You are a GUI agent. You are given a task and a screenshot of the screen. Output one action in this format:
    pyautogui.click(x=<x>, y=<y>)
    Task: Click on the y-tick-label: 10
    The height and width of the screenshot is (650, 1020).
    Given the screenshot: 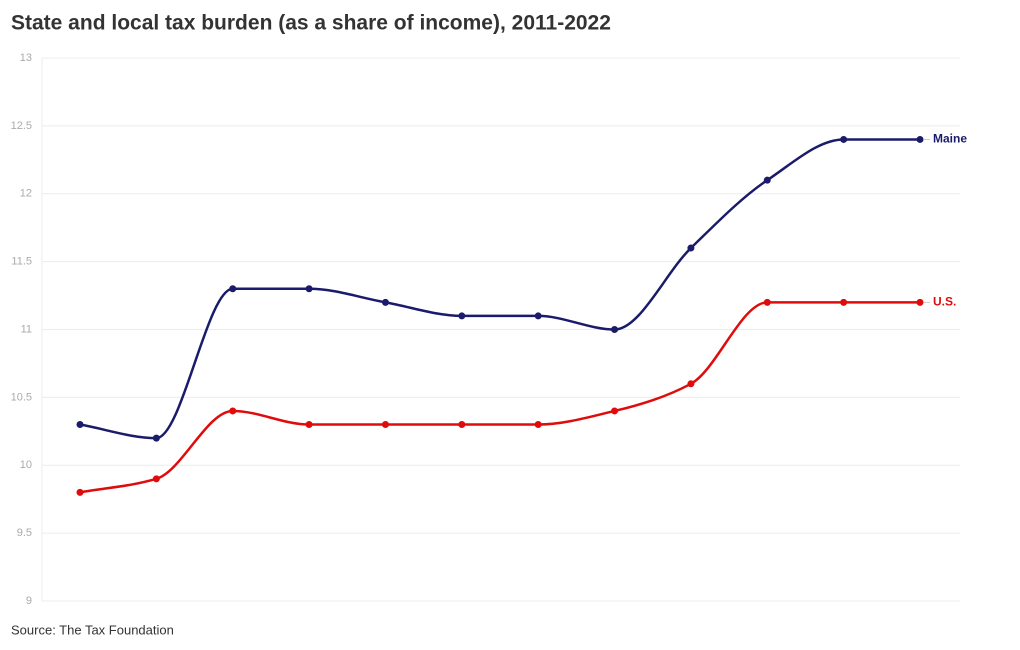 What is the action you would take?
    pyautogui.click(x=26, y=465)
    